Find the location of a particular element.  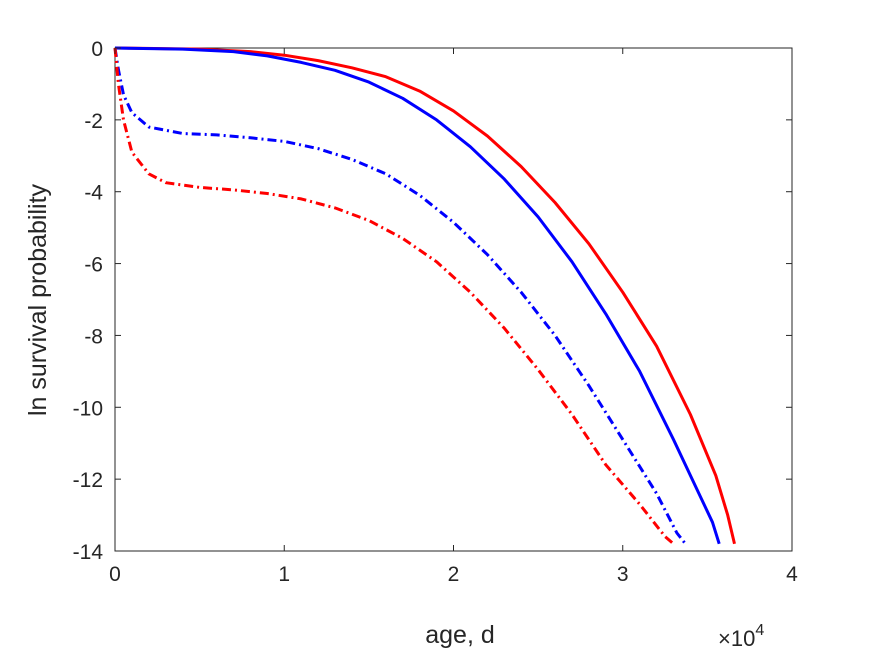

x-axis-label: age, d is located at coordinates (460, 635).